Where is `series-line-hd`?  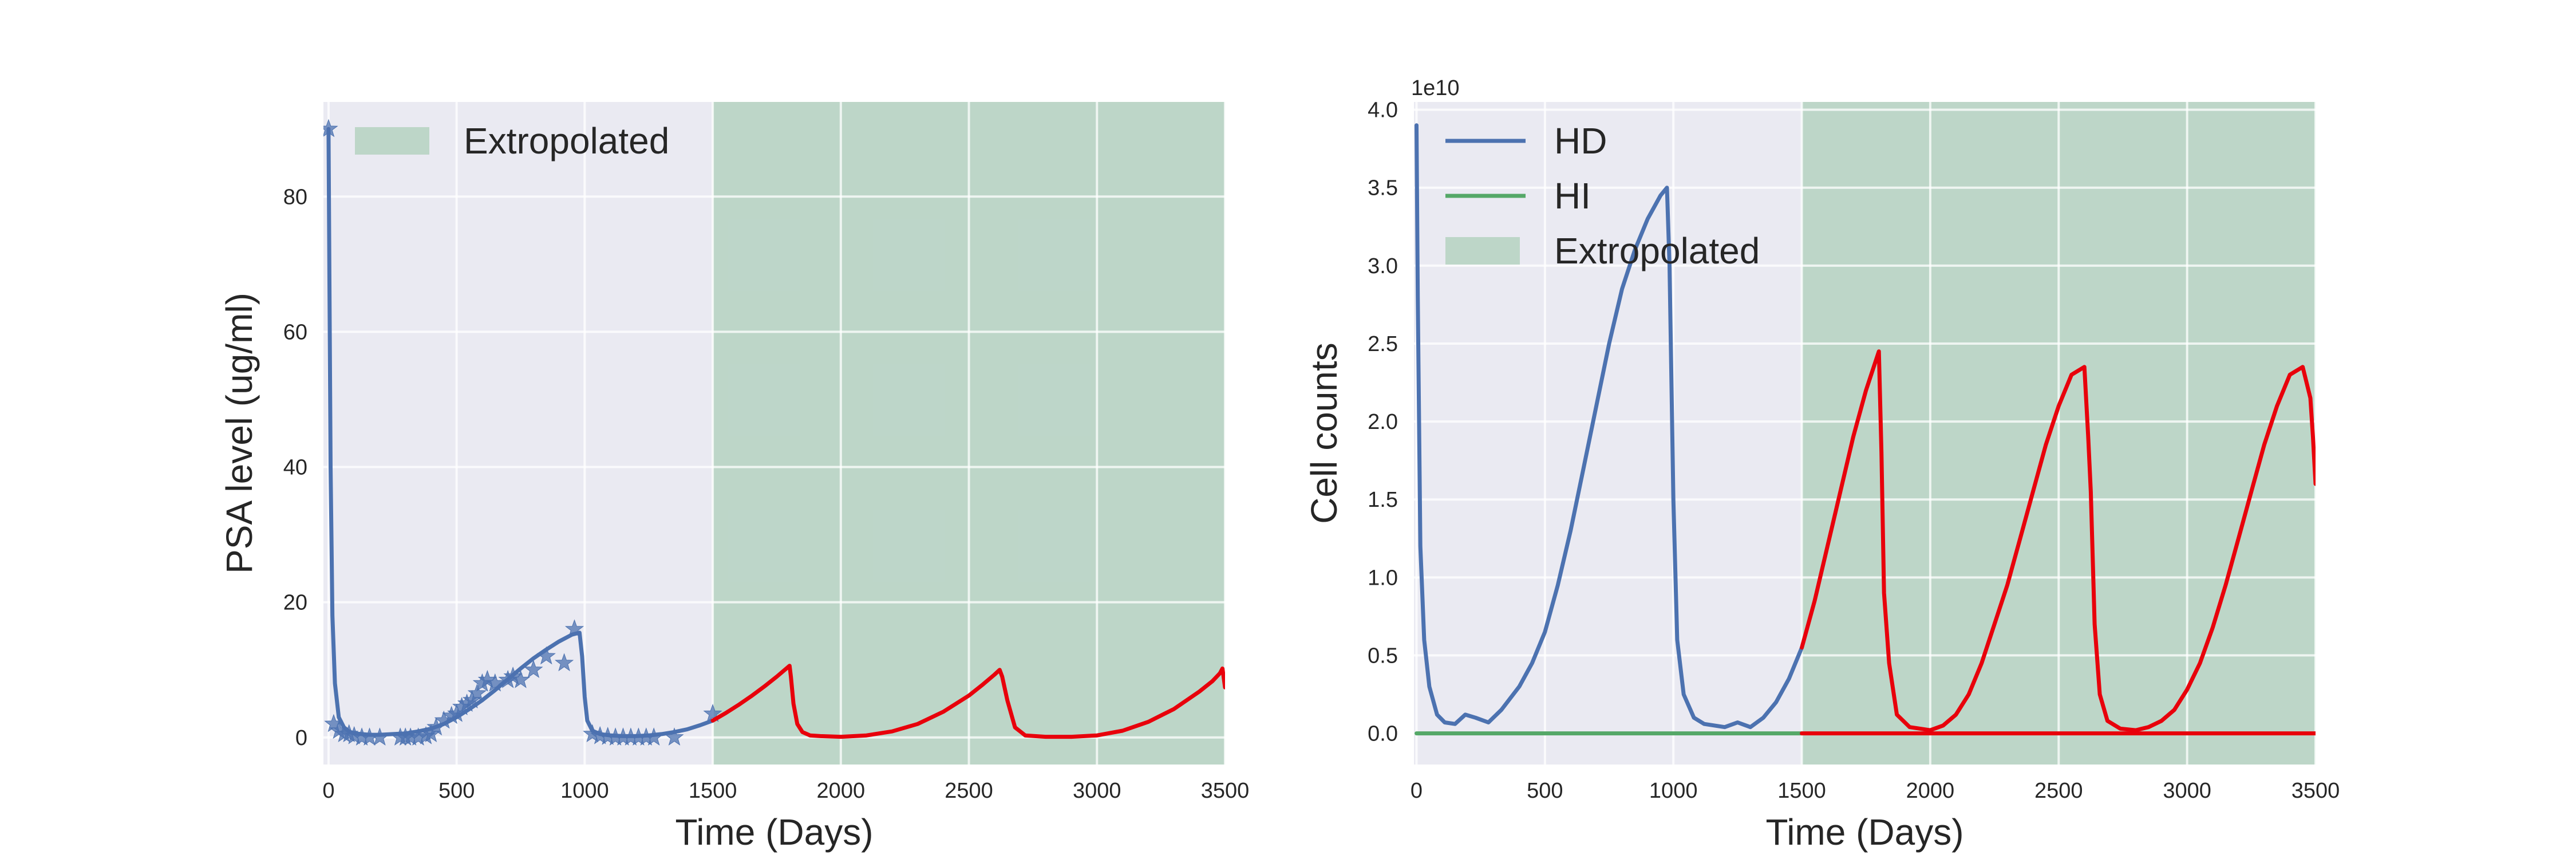
series-line-hd is located at coordinates (1609, 426).